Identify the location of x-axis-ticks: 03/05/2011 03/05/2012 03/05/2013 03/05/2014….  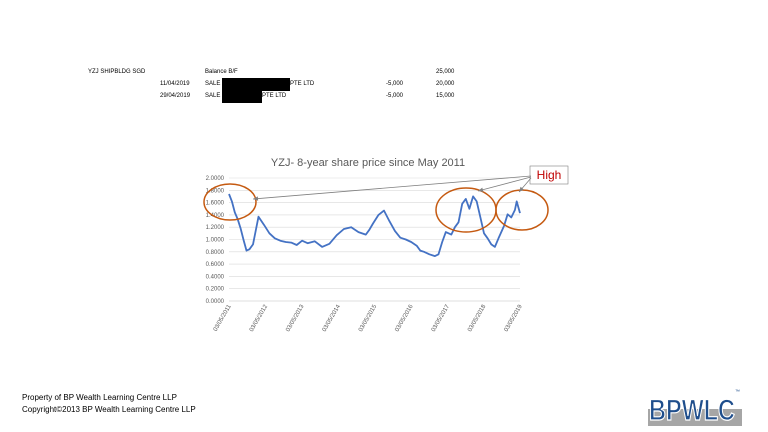
(368, 318).